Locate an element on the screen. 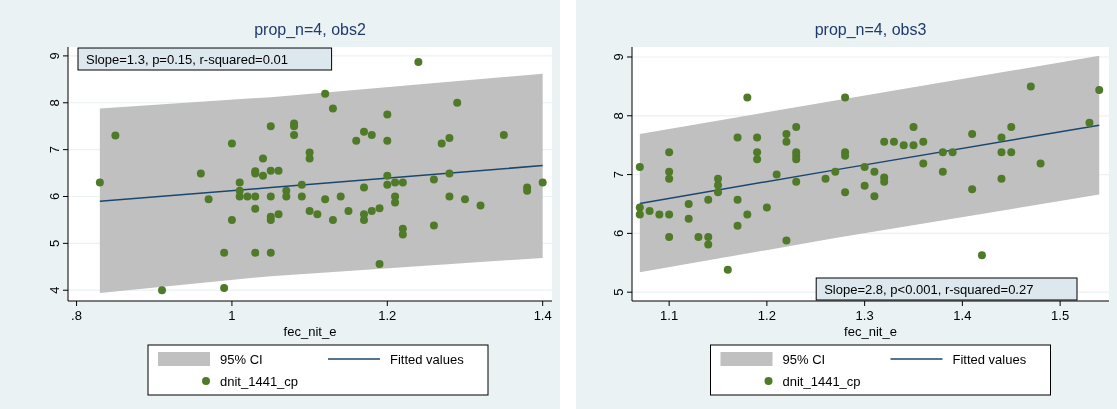 Image resolution: width=1117 pixels, height=409 pixels. y-tick-label: 4 is located at coordinates (54, 290).